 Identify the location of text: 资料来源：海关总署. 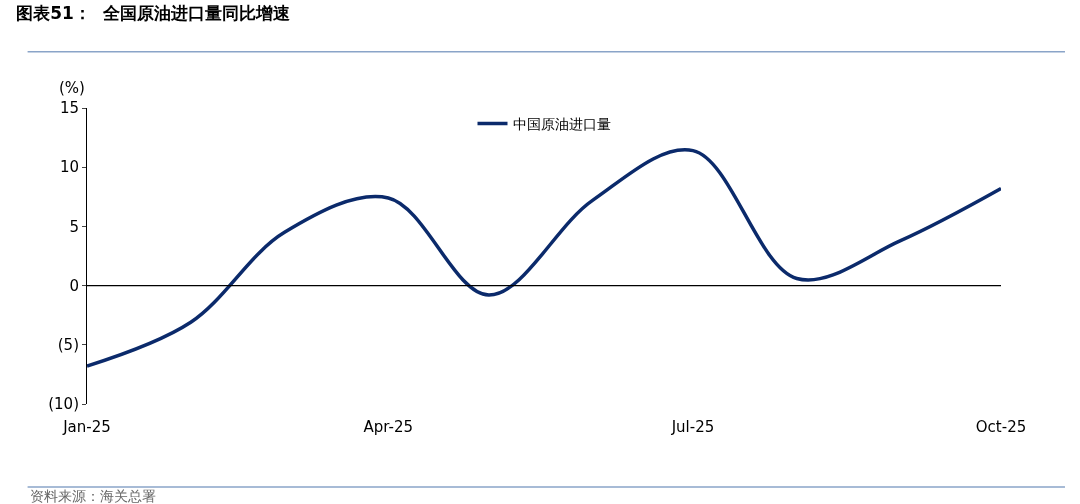
(93, 496).